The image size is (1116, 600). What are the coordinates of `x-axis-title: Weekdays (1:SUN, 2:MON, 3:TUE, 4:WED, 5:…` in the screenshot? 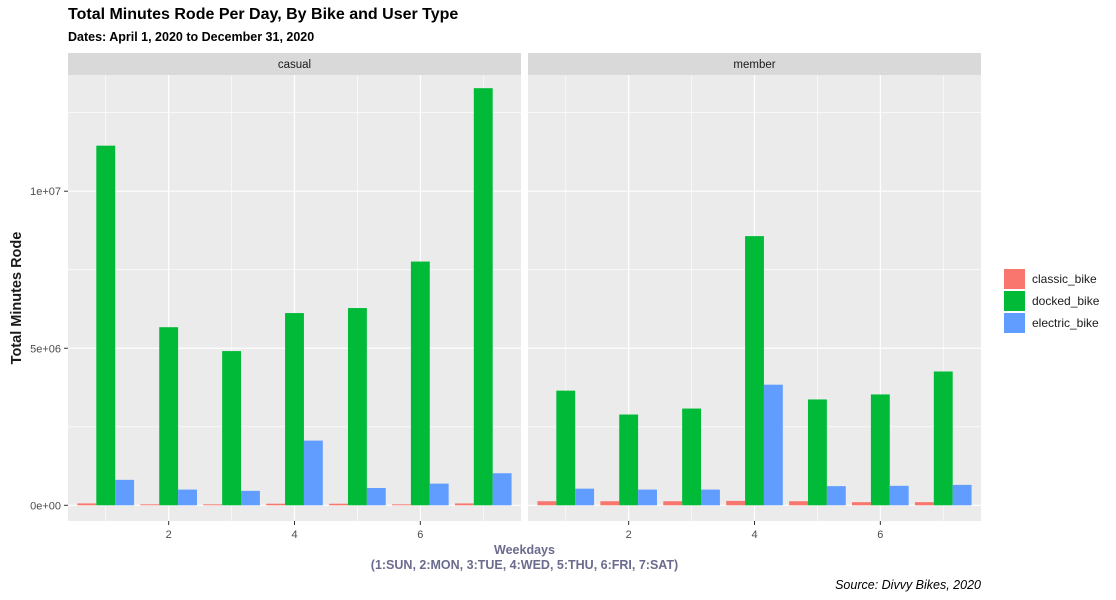 It's located at (524, 558).